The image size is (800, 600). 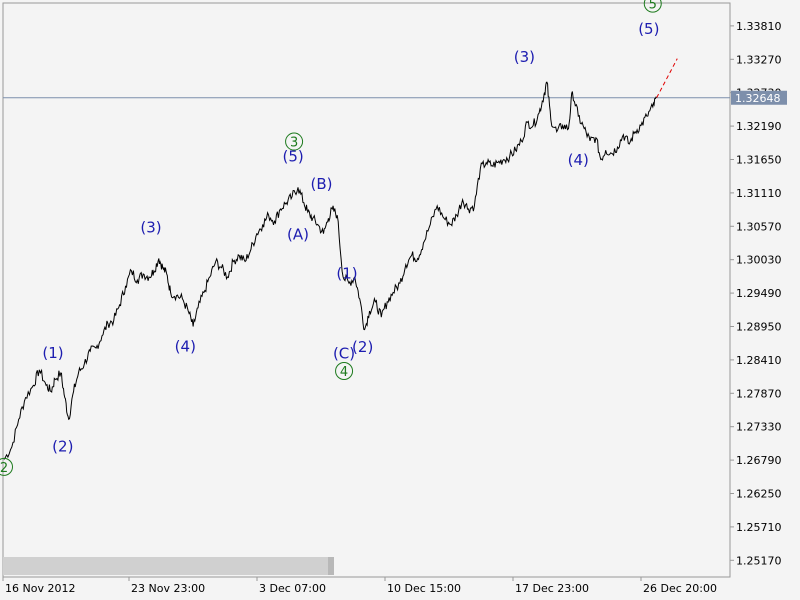 What do you see at coordinates (680, 588) in the screenshot?
I see `time-tick-label: 26 Dec 20:00` at bounding box center [680, 588].